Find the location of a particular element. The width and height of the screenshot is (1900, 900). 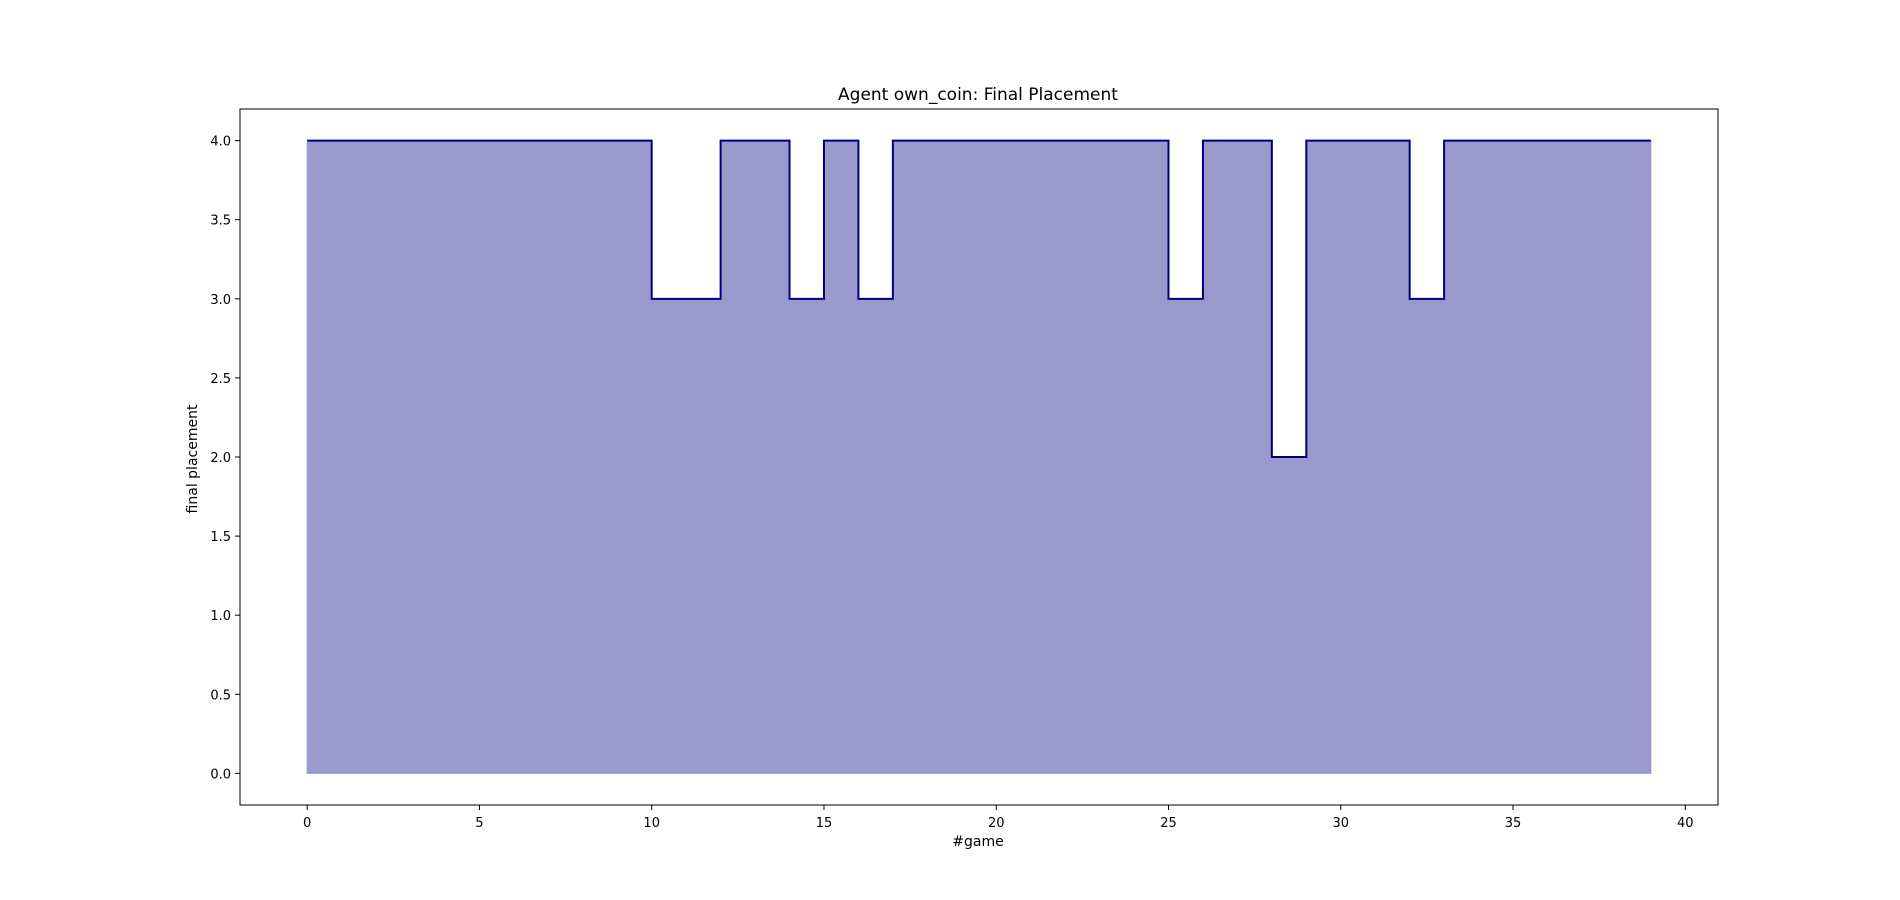

x-tick-label: 20 is located at coordinates (996, 823).